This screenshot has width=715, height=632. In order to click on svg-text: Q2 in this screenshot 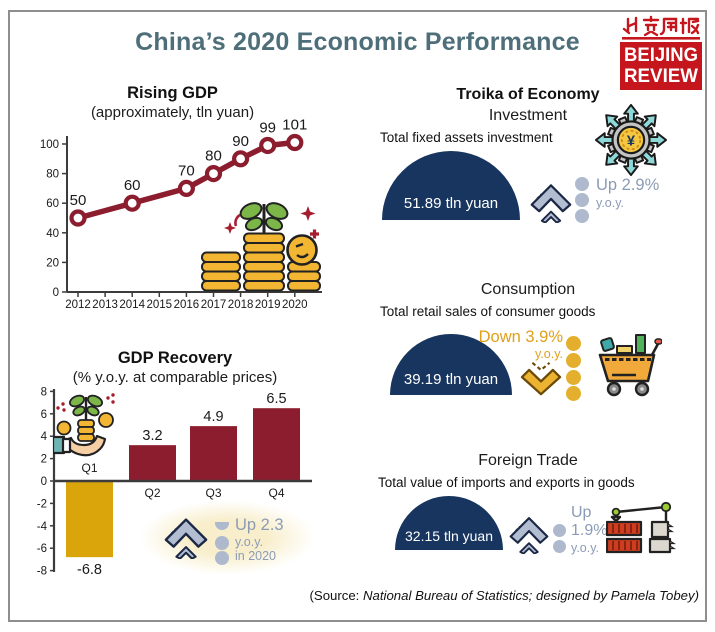, I will do `click(152, 493)`.